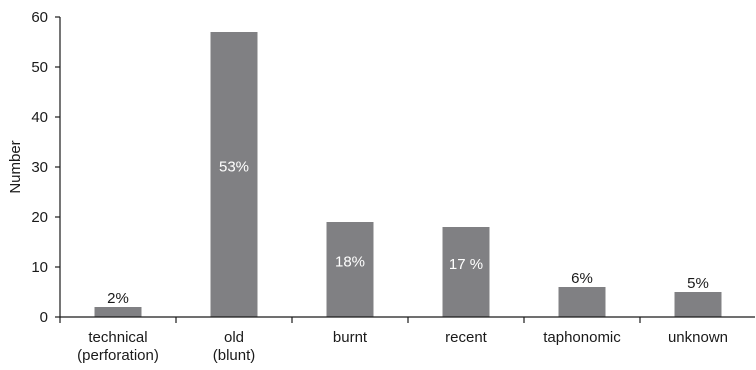  I want to click on data-label: 18%, so click(350, 262).